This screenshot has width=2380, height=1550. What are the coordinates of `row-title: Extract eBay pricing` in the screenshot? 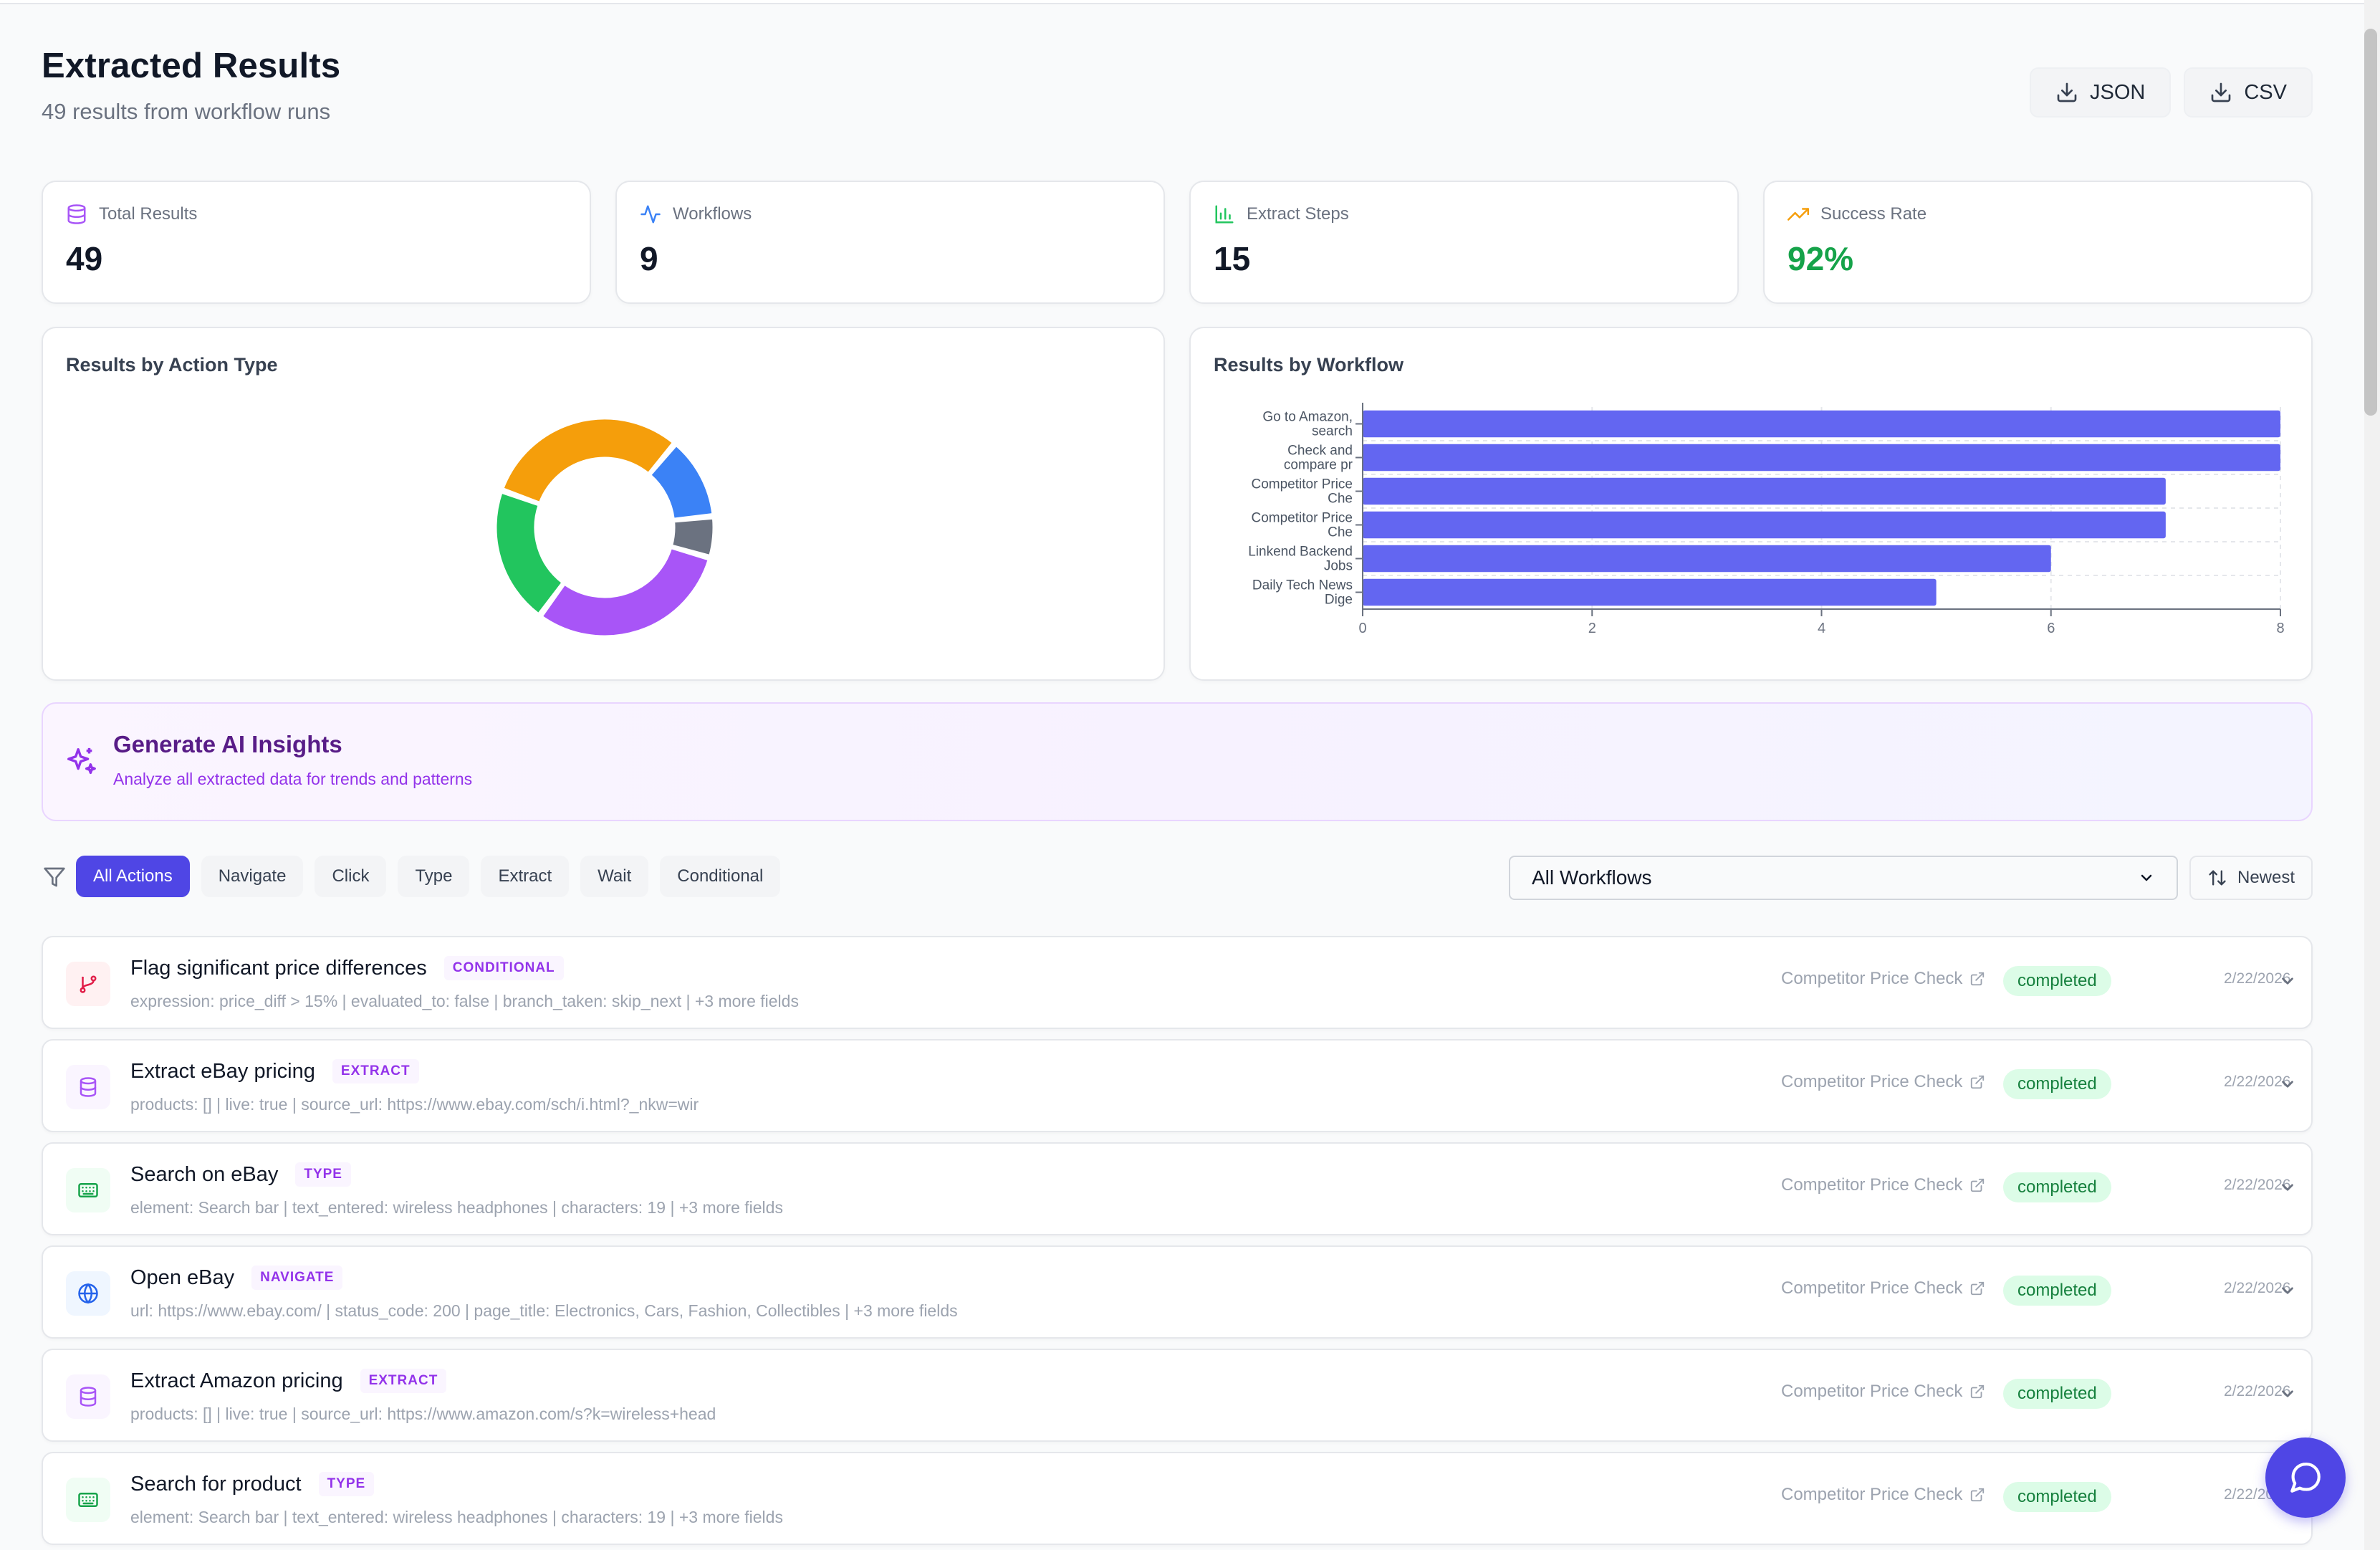 It's located at (222, 1071).